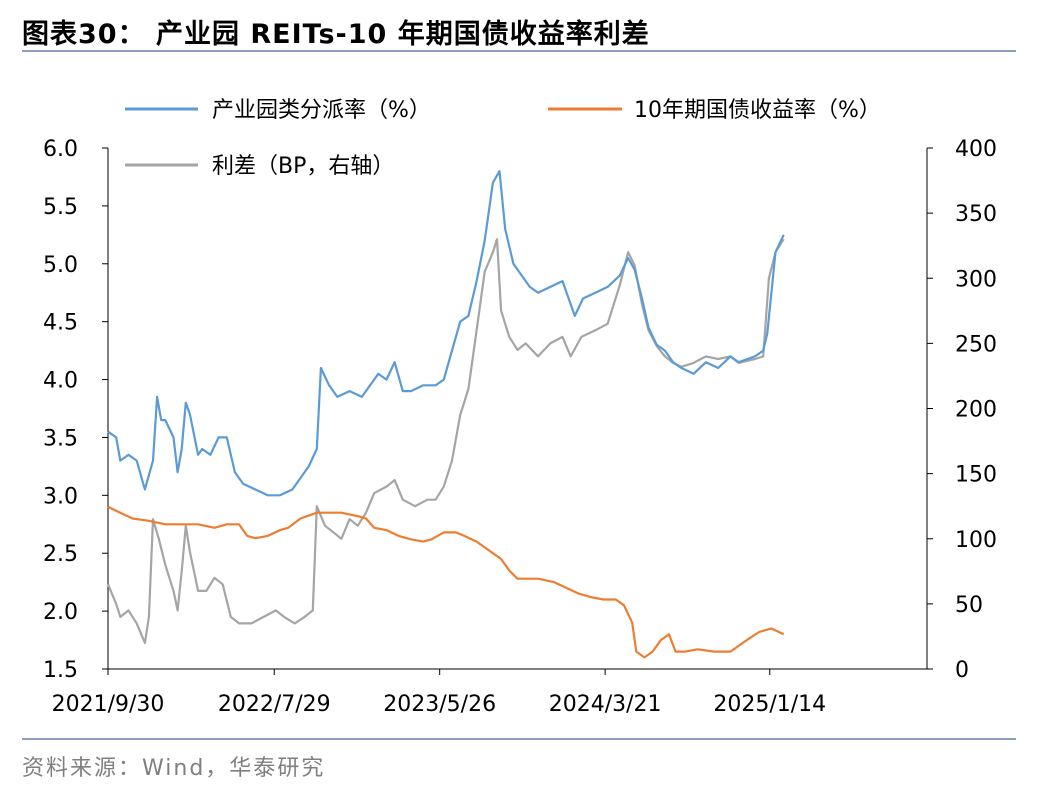 The height and width of the screenshot is (792, 1048). I want to click on y-right-tick-label: 150, so click(976, 475).